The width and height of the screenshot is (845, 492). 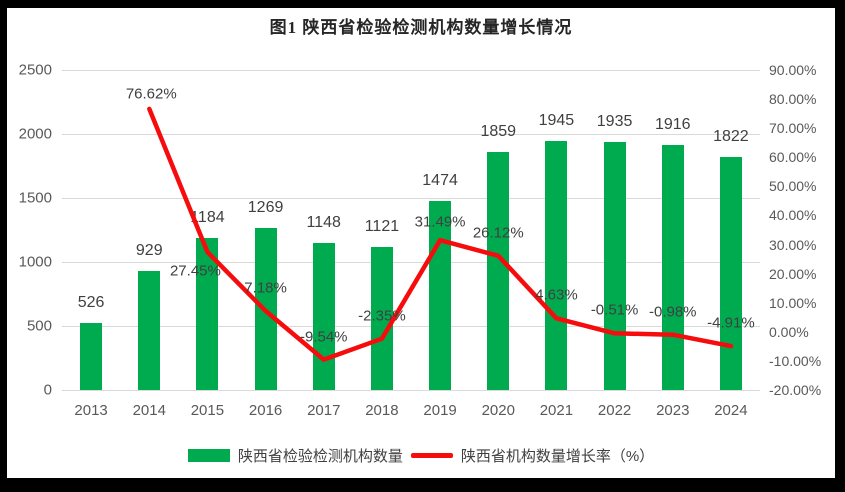 What do you see at coordinates (39, 326) in the screenshot?
I see `y-axis-left-tick: 500` at bounding box center [39, 326].